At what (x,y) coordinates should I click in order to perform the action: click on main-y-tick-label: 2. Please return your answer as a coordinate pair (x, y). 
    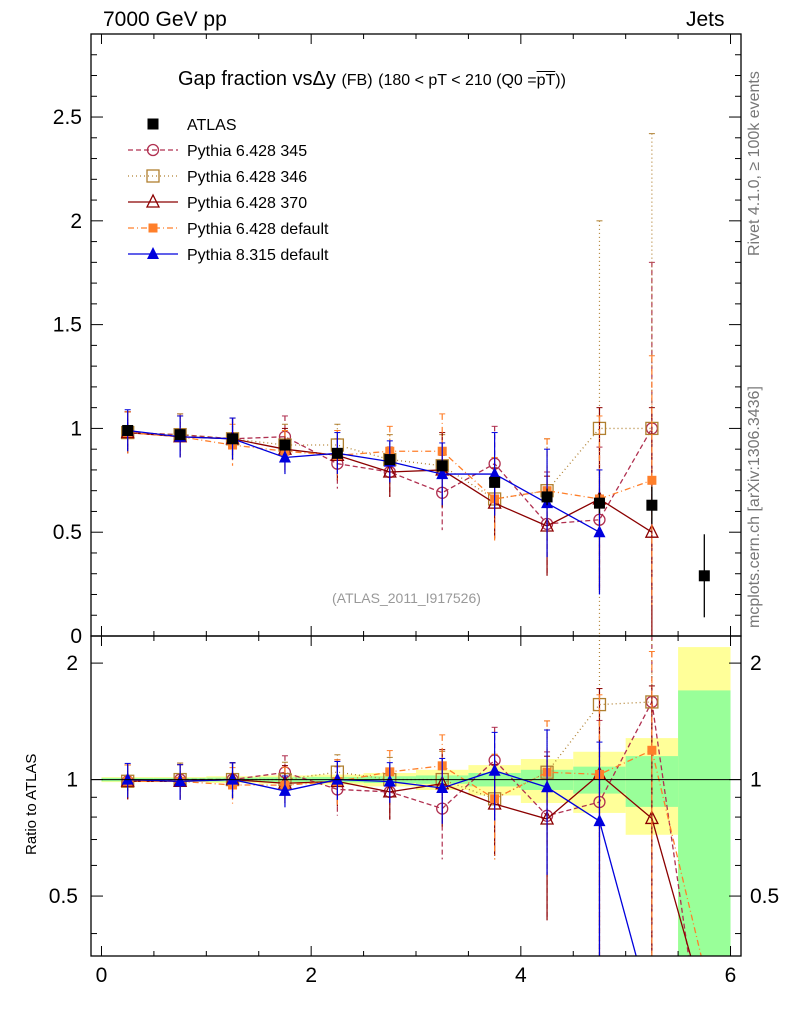
    Looking at the image, I should click on (76, 221).